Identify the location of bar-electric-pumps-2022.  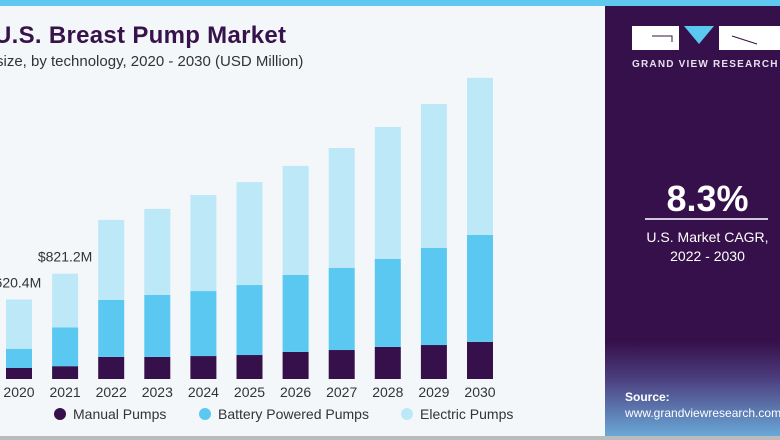
(111, 259).